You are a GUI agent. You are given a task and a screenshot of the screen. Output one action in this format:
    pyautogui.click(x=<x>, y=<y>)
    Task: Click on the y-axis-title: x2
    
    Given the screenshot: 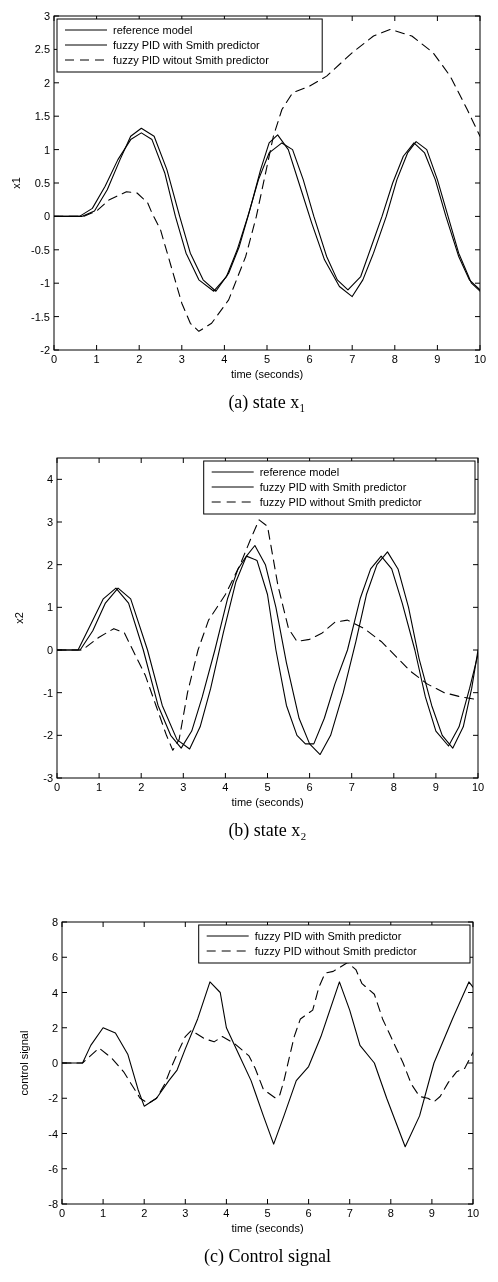 What is the action you would take?
    pyautogui.click(x=19, y=618)
    